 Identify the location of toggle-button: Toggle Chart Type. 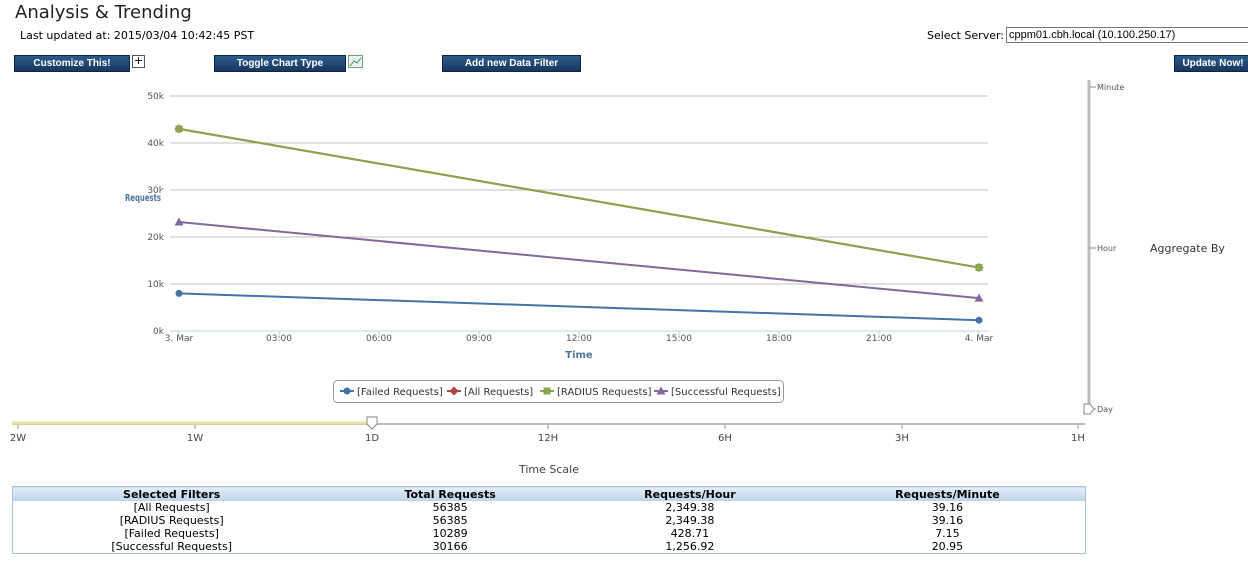
(280, 63).